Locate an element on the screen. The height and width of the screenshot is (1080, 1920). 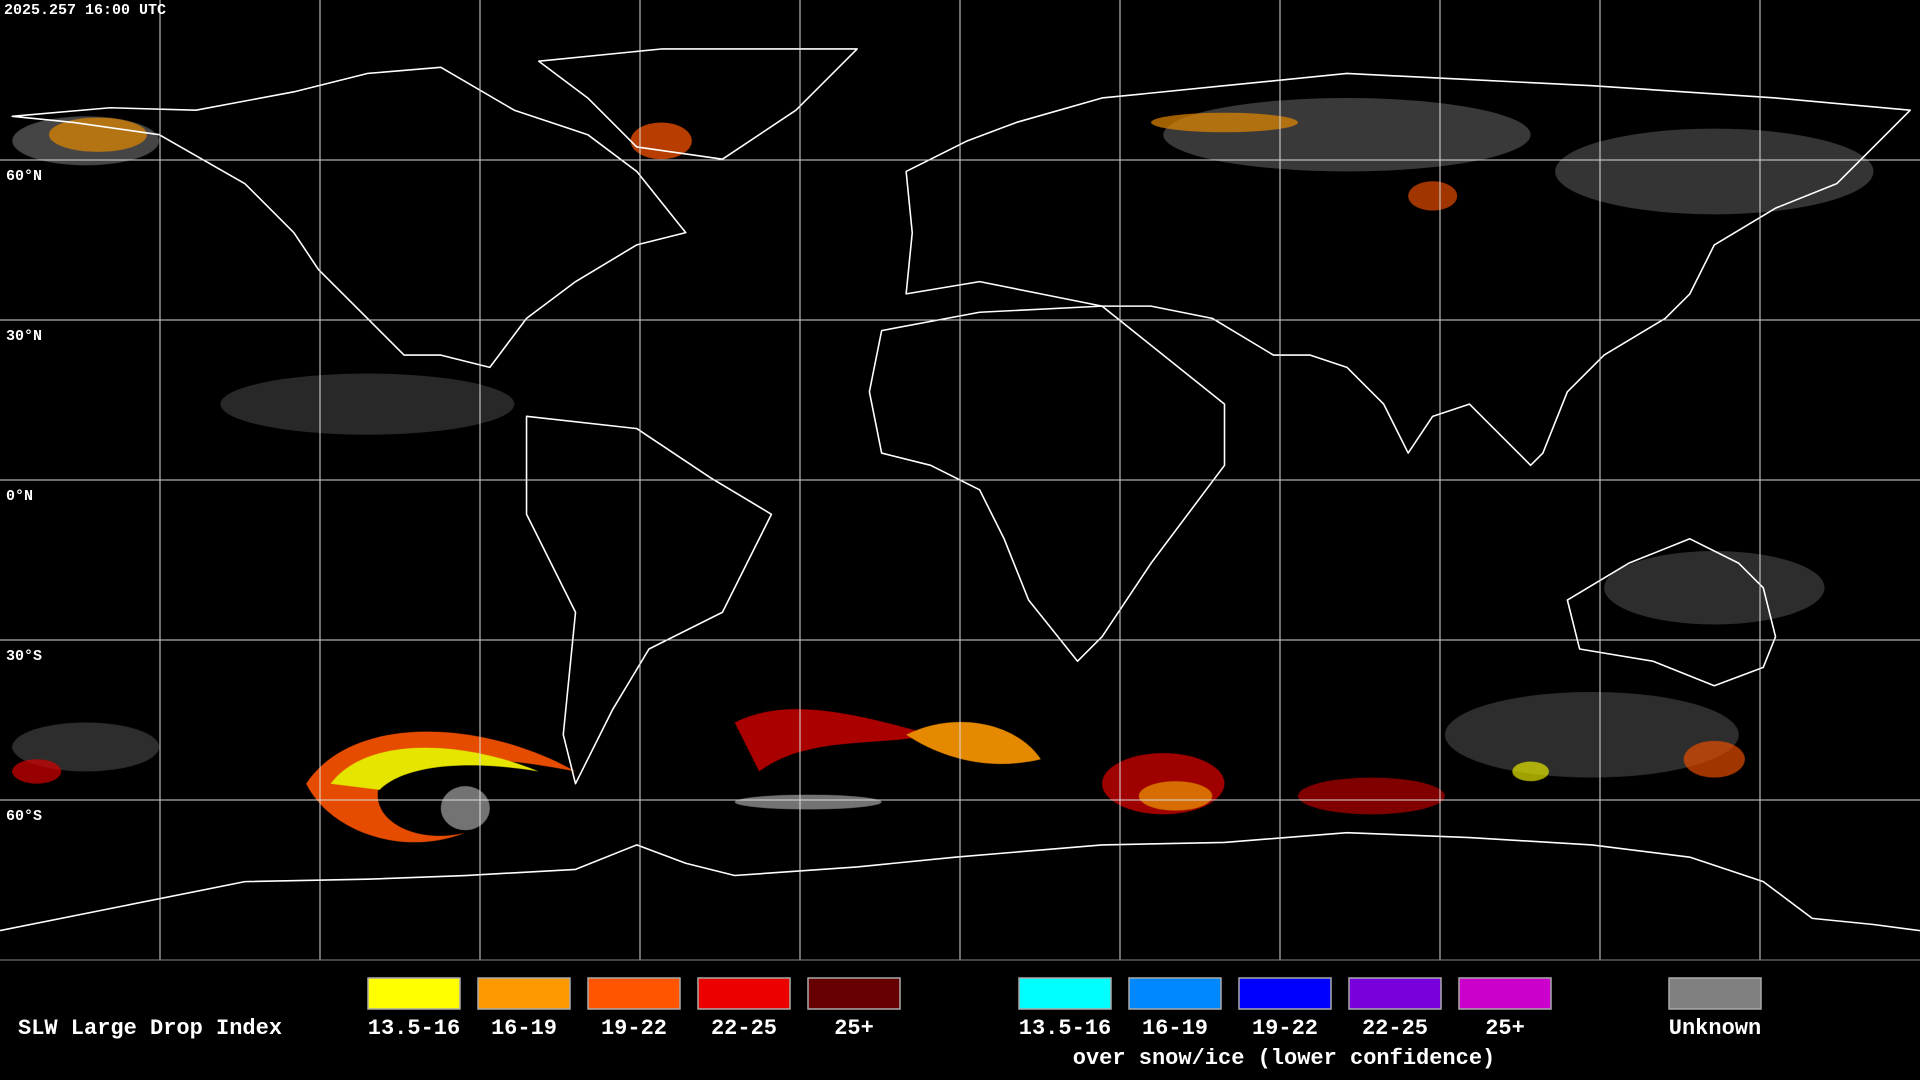
legend-label: Unknown is located at coordinates (1715, 1028).